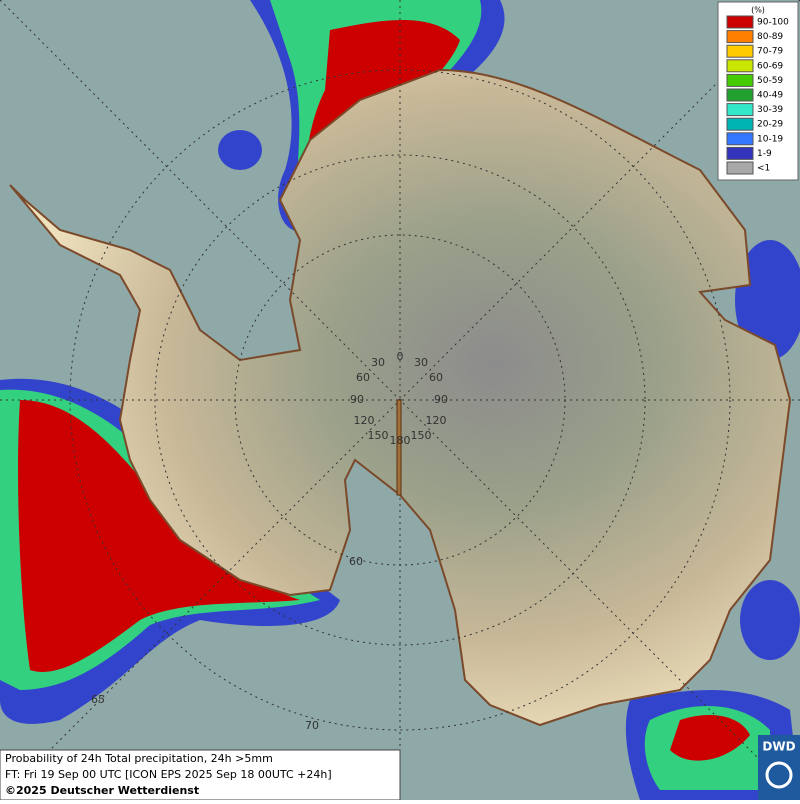 This screenshot has height=804, width=800. I want to click on caption-box, so click(200, 775).